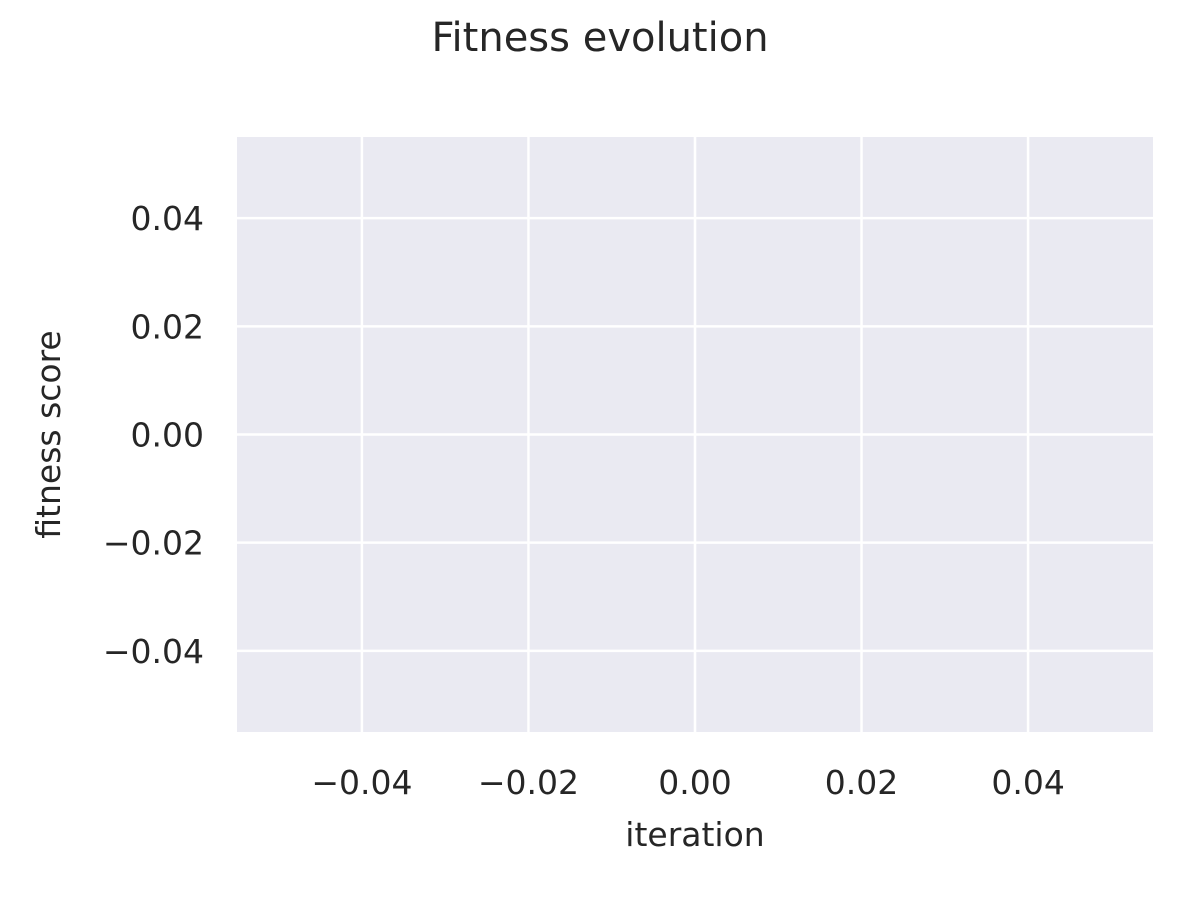 This screenshot has width=1200, height=900. I want to click on chart-title: Fitness evolution, so click(600, 38).